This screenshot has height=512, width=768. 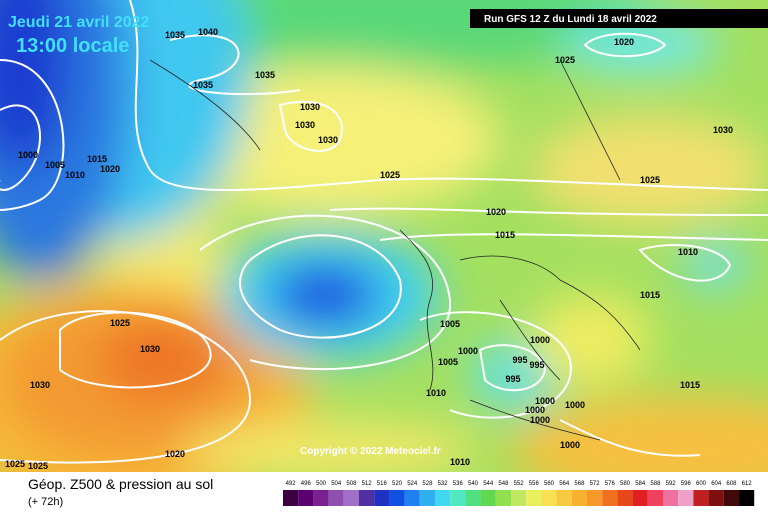 I want to click on scale-label: 588, so click(x=655, y=484).